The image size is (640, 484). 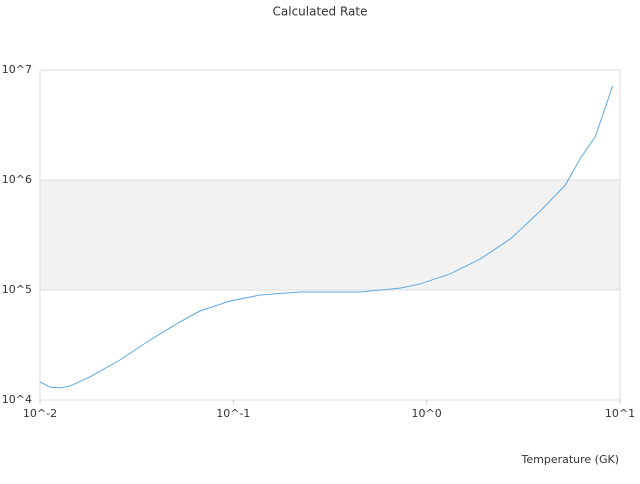 What do you see at coordinates (620, 413) in the screenshot?
I see `x-tick-label: 10^1` at bounding box center [620, 413].